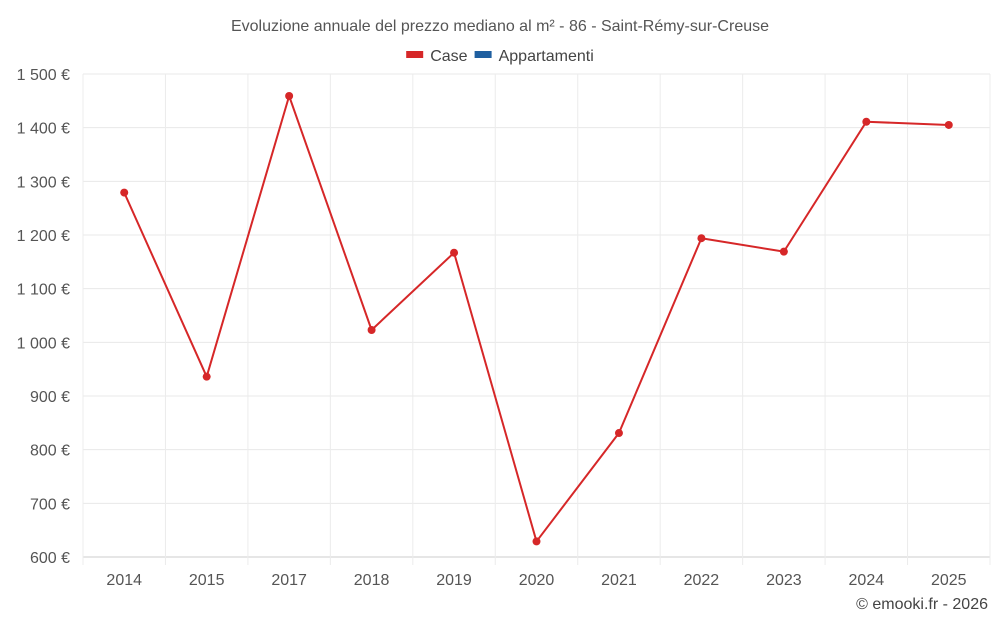 The height and width of the screenshot is (625, 1000). Describe the element at coordinates (454, 580) in the screenshot. I see `x-tick-label: 2019` at that location.